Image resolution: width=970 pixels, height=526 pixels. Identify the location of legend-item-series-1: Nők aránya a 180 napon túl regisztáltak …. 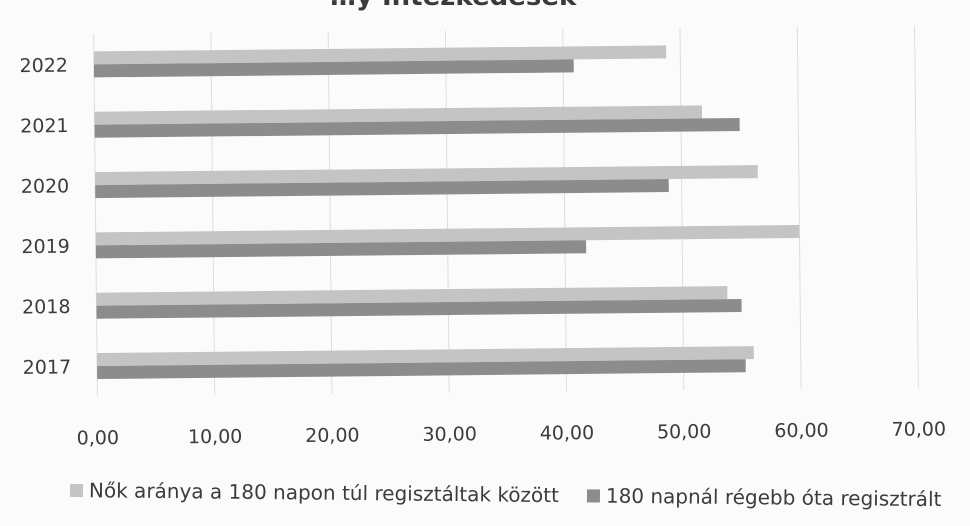
(314, 493).